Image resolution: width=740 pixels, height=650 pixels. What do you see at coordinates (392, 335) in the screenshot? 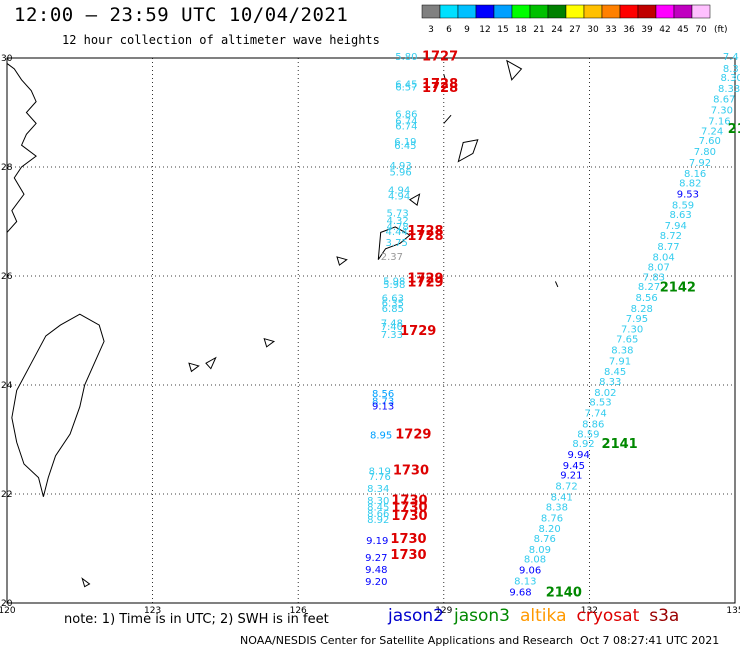
I see `wave-height-label: 7.33` at bounding box center [392, 335].